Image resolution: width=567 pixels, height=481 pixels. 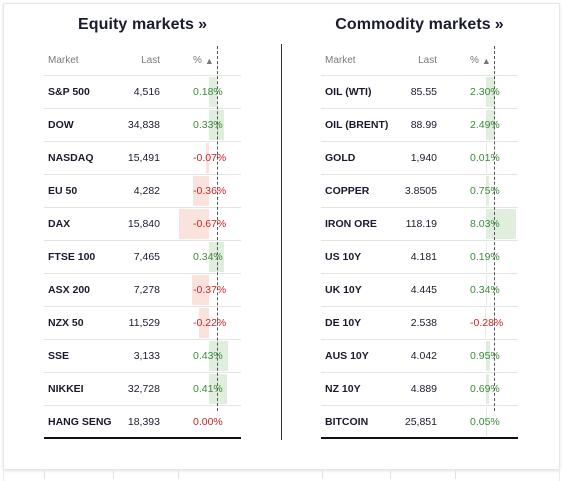 I want to click on market-row: NIKKEI 32,728 0.41%, so click(x=142, y=389).